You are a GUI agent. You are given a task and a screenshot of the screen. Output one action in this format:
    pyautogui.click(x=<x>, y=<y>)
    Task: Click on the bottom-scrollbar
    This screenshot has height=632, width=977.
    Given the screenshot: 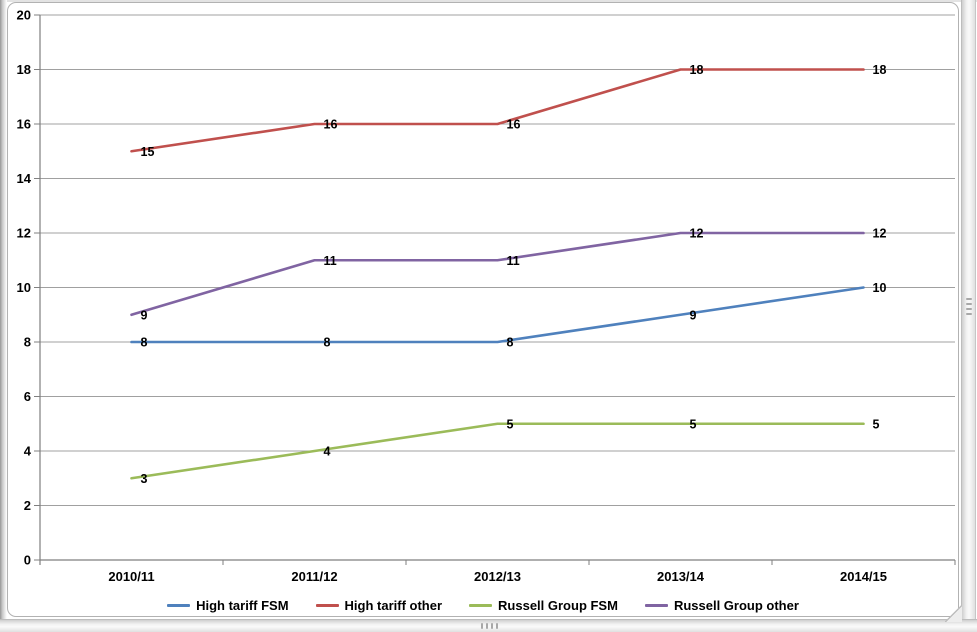 What is the action you would take?
    pyautogui.click(x=488, y=625)
    